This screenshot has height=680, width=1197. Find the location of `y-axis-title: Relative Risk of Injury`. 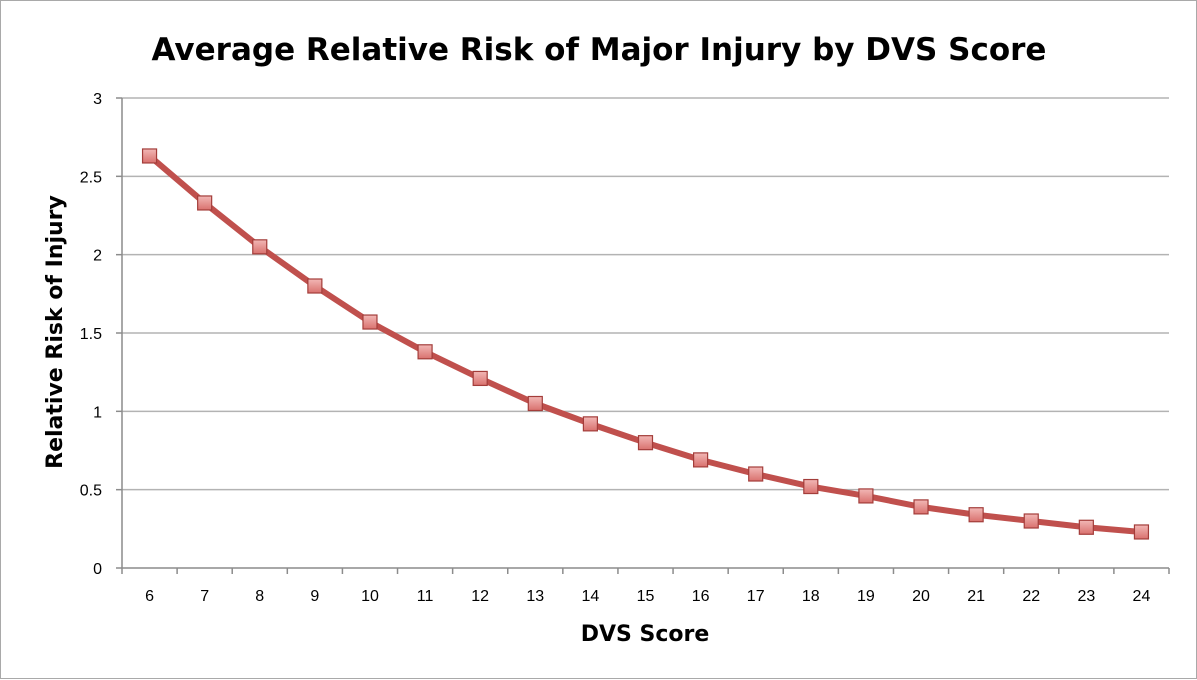

y-axis-title: Relative Risk of Injury is located at coordinates (55, 332).